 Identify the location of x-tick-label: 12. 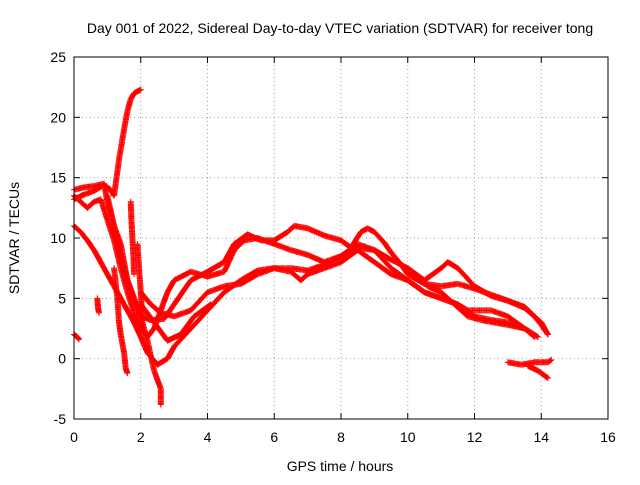
(475, 437).